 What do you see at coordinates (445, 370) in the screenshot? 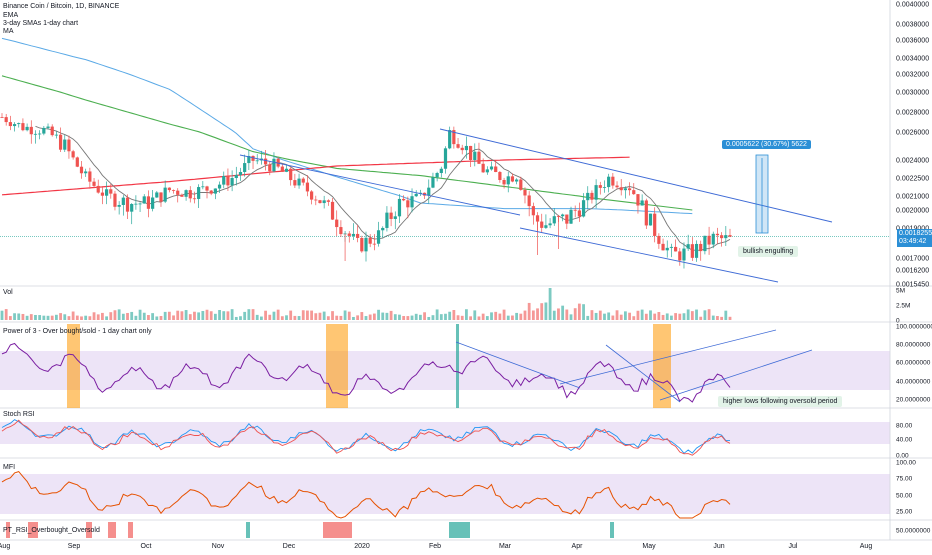
I see `power3-band` at bounding box center [445, 370].